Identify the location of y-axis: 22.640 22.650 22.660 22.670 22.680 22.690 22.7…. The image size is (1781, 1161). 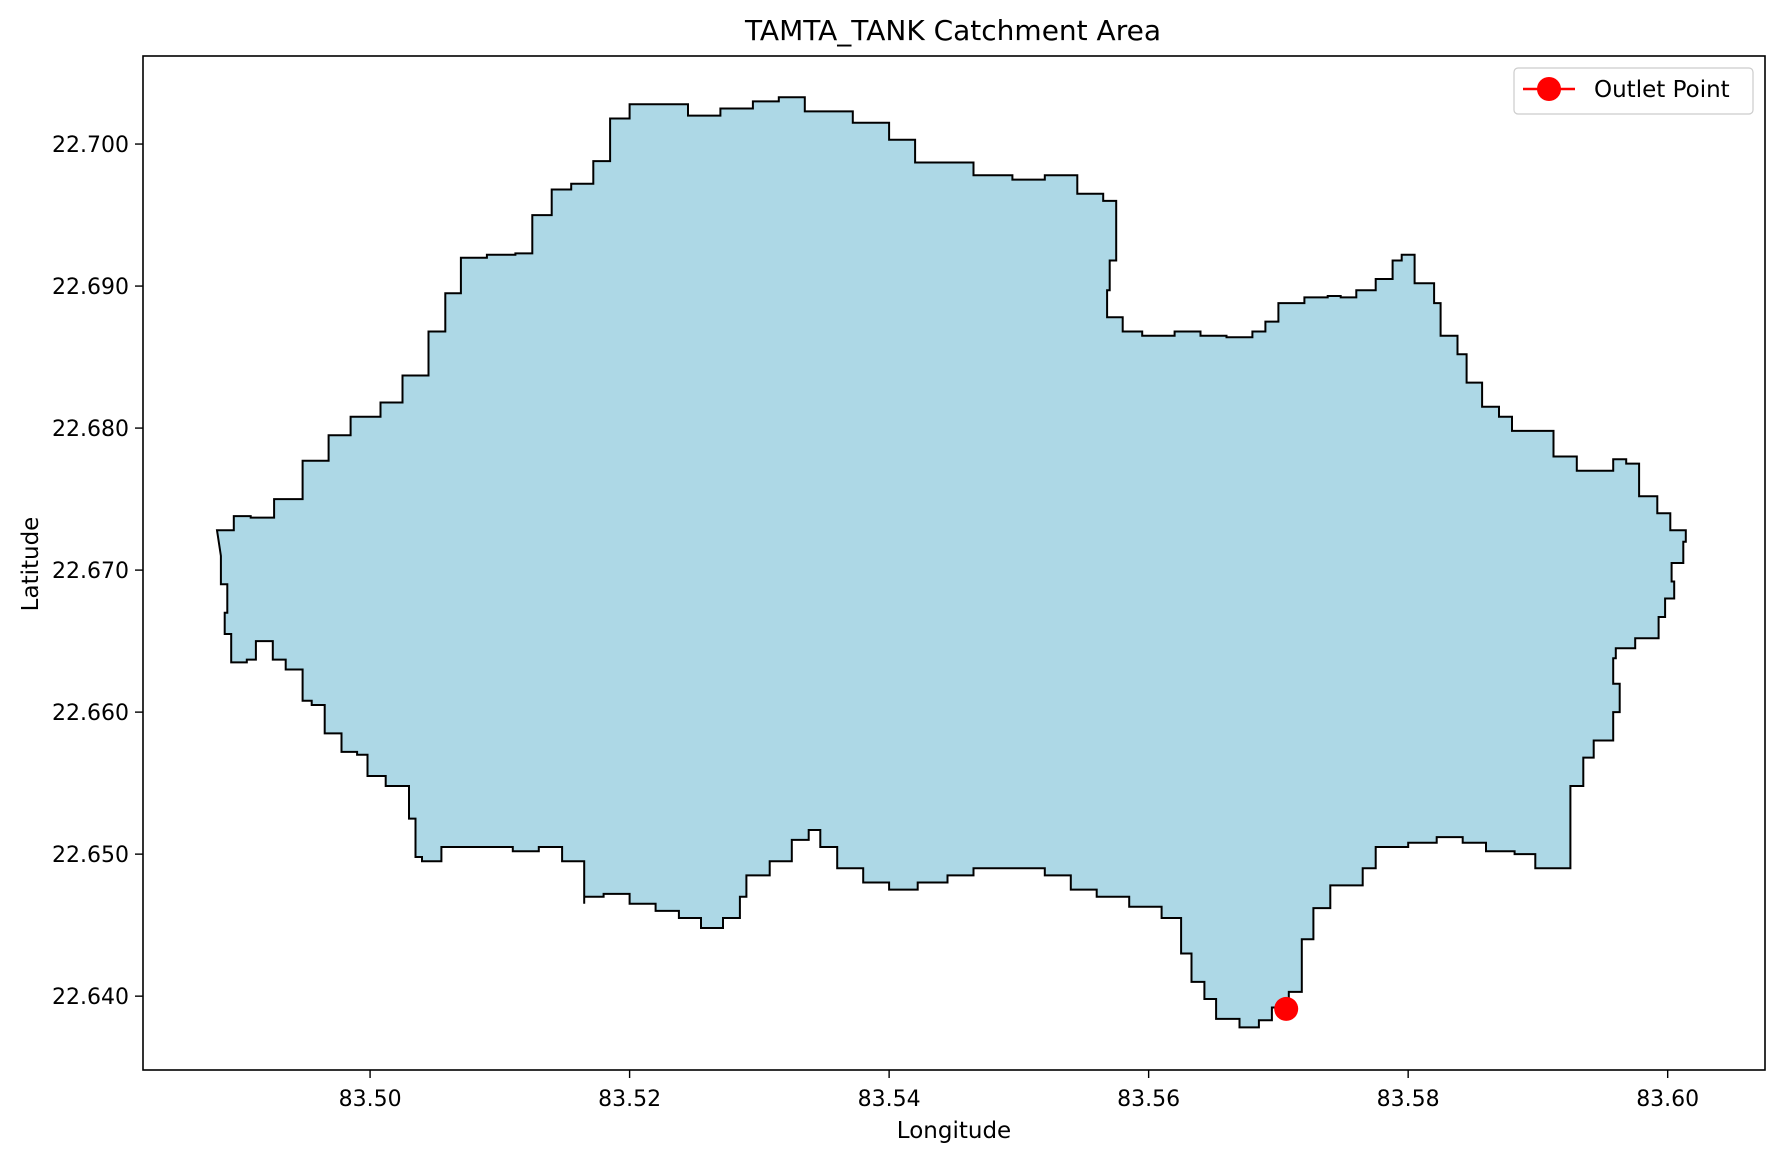
(97, 571).